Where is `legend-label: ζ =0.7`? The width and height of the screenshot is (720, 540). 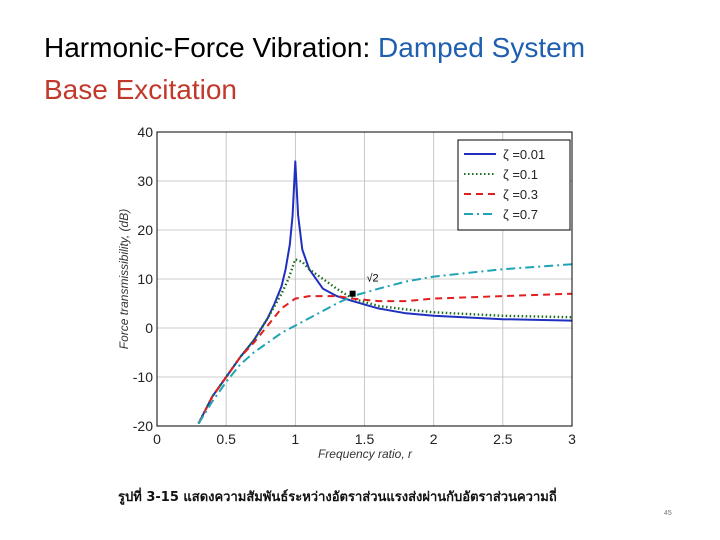 legend-label: ζ =0.7 is located at coordinates (520, 214).